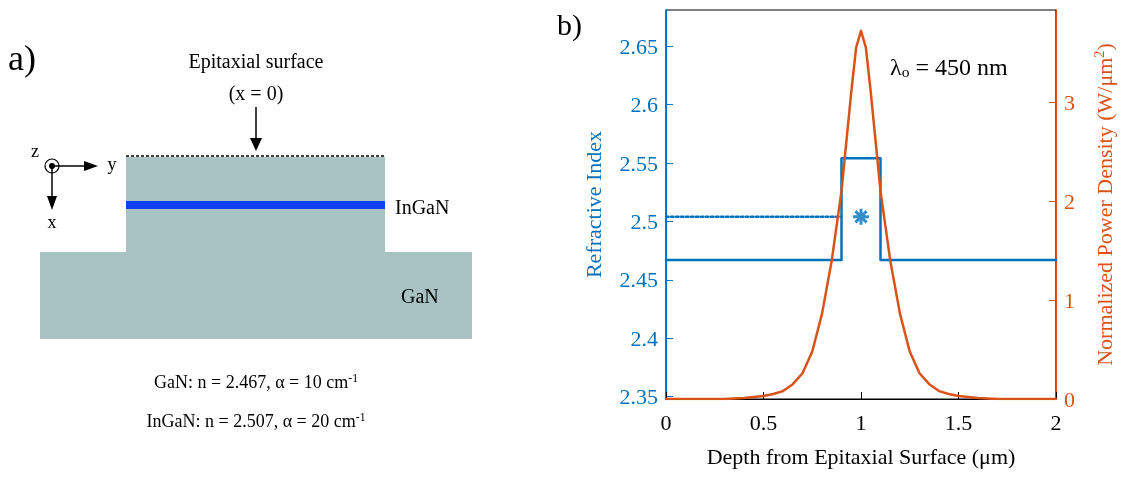 The image size is (1137, 477). I want to click on y-tick-label: 2.4, so click(644, 338).